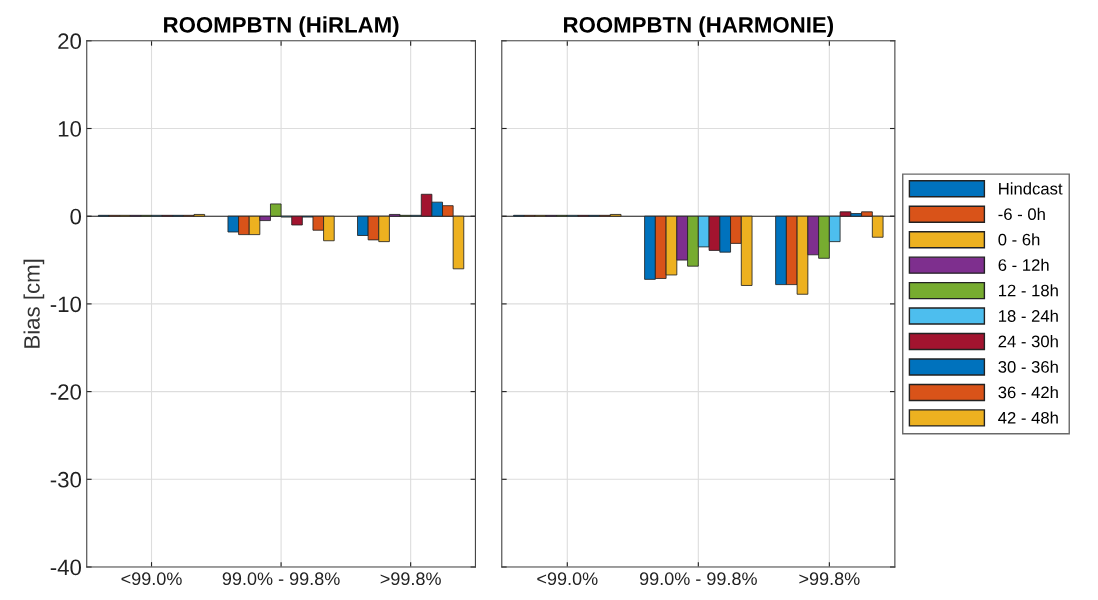  Describe the element at coordinates (76, 216) in the screenshot. I see `y-tick-label: 0` at that location.